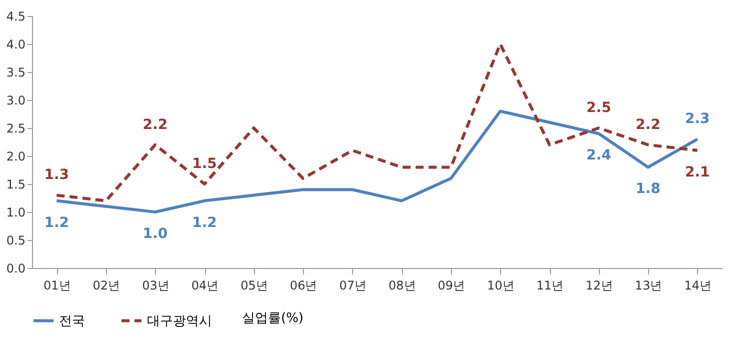  Describe the element at coordinates (648, 285) in the screenshot. I see `x-tick-label: 13년` at that location.